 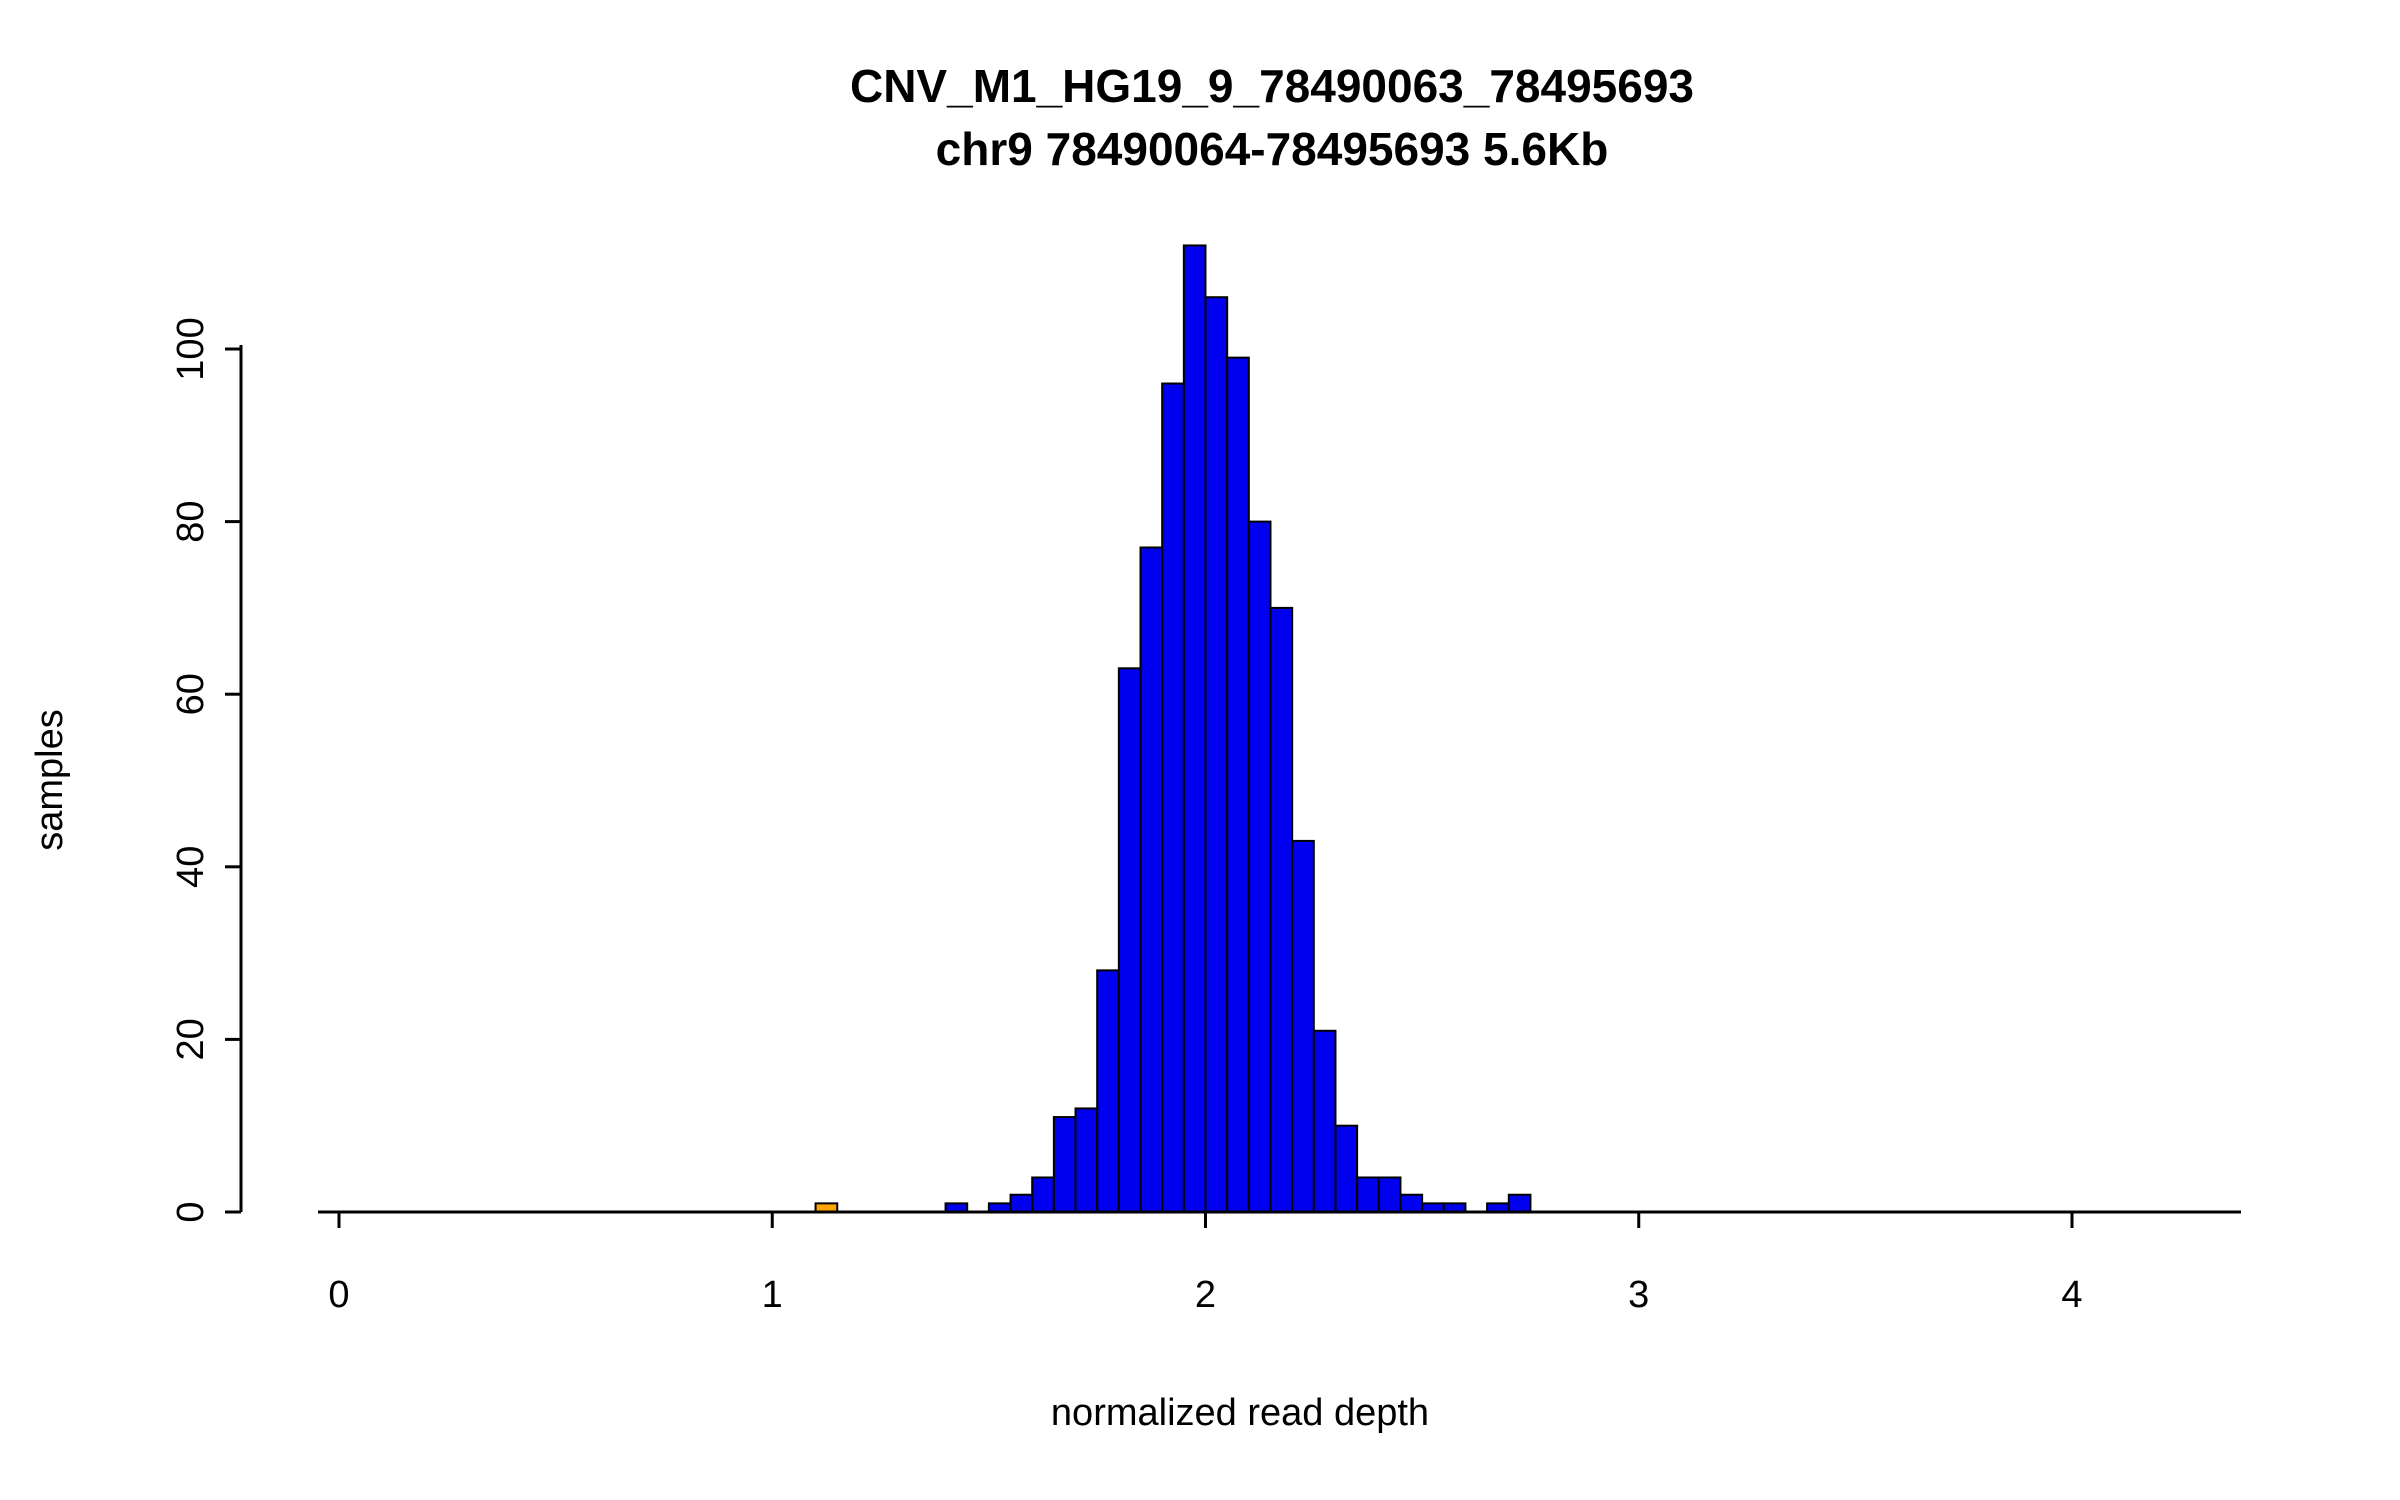 What do you see at coordinates (191, 348) in the screenshot?
I see `y-tick-label: 100` at bounding box center [191, 348].